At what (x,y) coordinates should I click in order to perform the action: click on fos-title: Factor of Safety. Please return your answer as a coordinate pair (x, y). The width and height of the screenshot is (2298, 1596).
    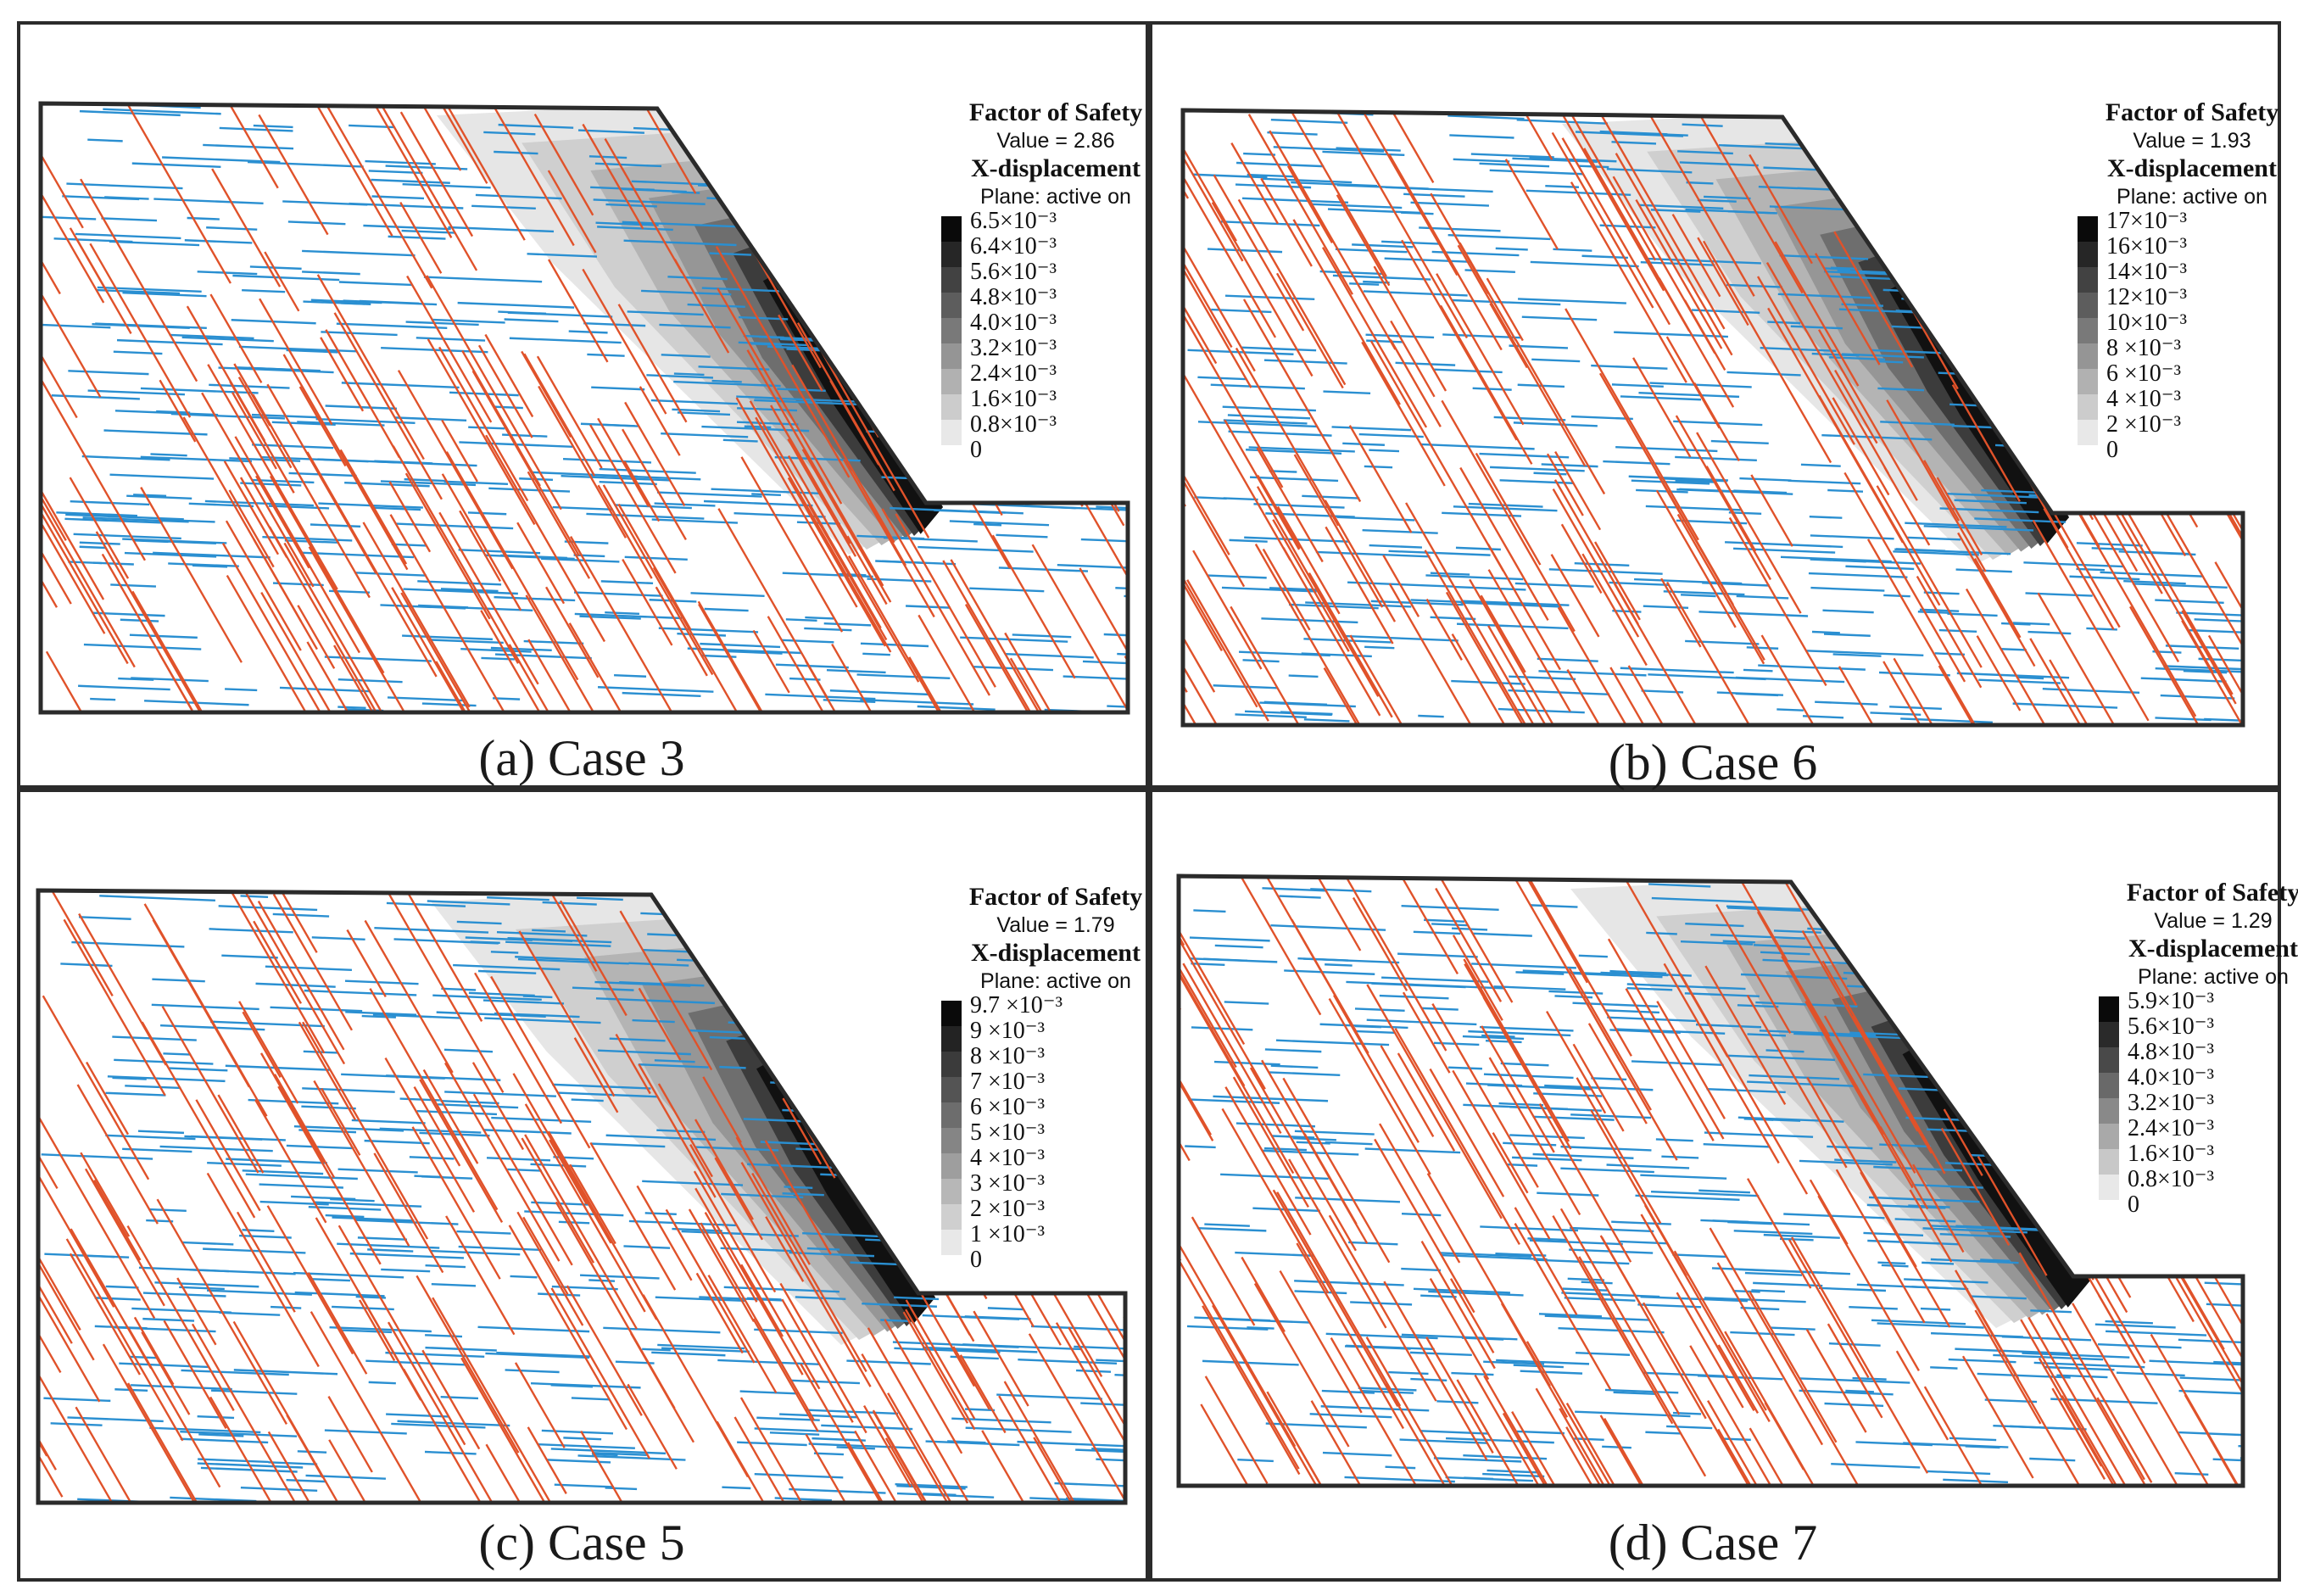
    Looking at the image, I should click on (1055, 112).